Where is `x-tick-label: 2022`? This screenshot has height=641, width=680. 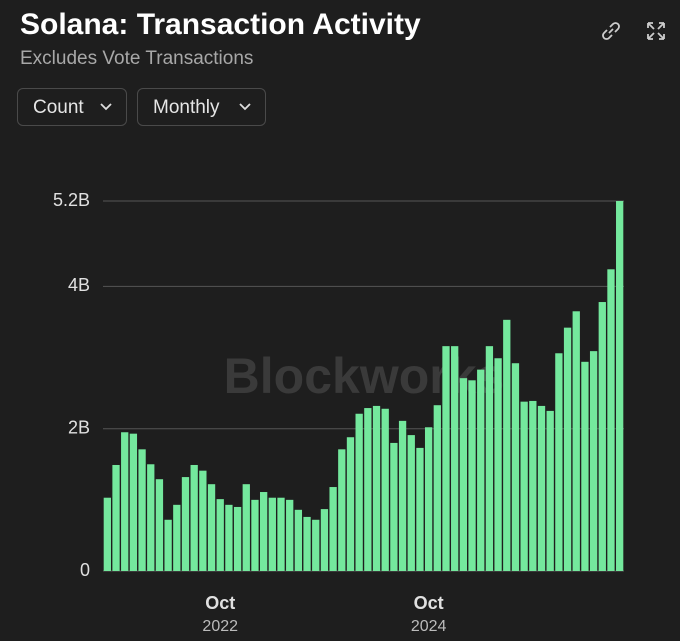 x-tick-label: 2022 is located at coordinates (220, 626).